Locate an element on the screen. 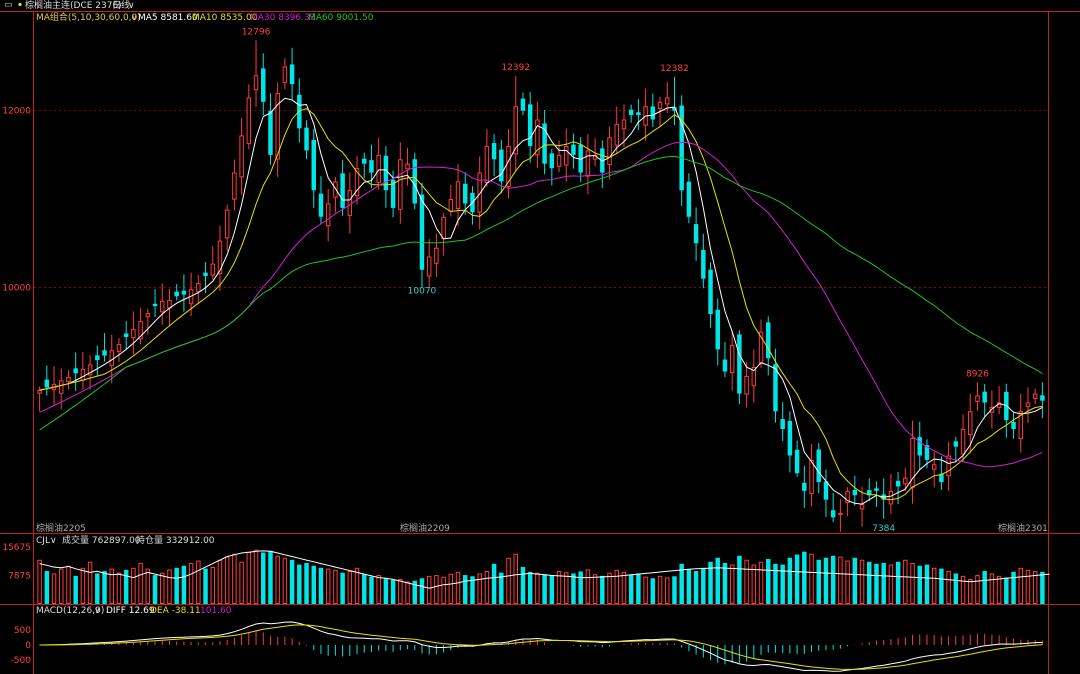 The height and width of the screenshot is (674, 1080). macd-diff-line is located at coordinates (541, 646).